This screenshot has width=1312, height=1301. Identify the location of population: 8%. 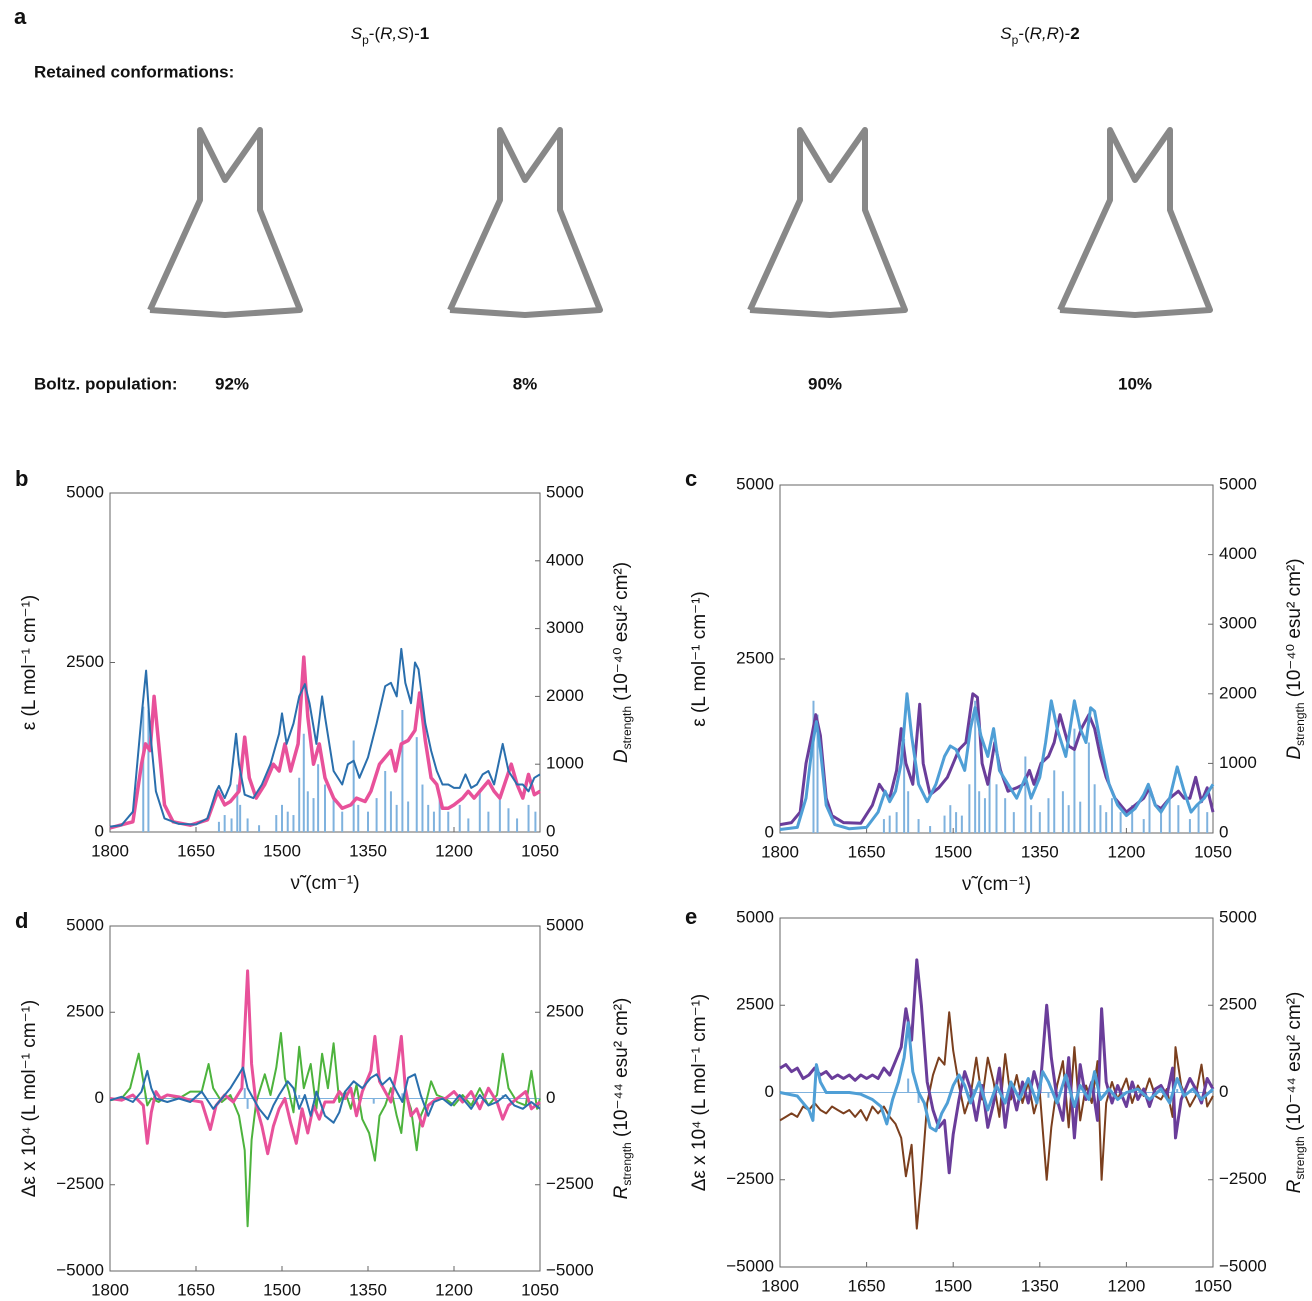
(525, 383).